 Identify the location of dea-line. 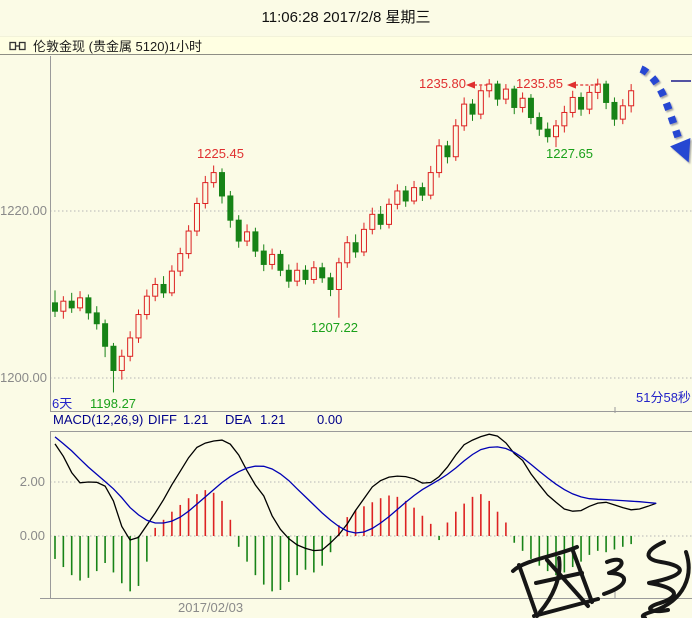
(355, 485).